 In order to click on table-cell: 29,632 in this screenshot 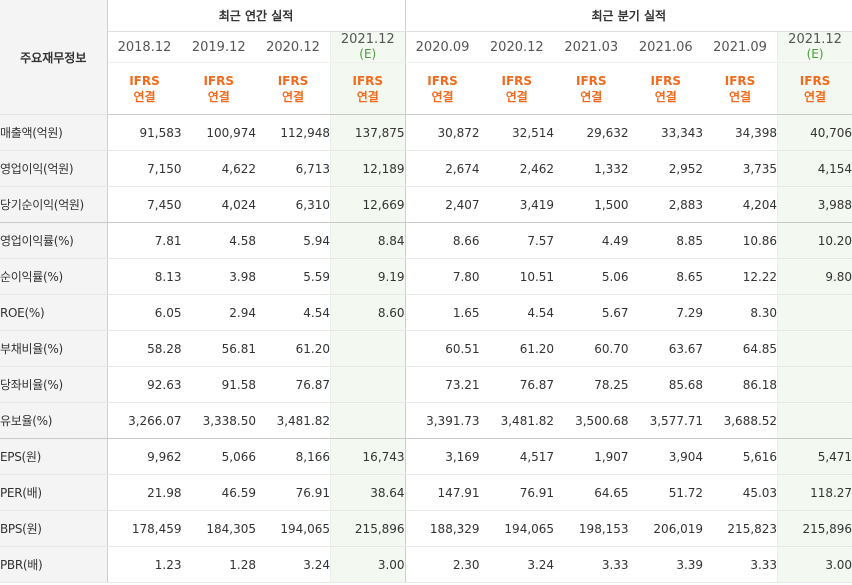, I will do `click(591, 132)`.